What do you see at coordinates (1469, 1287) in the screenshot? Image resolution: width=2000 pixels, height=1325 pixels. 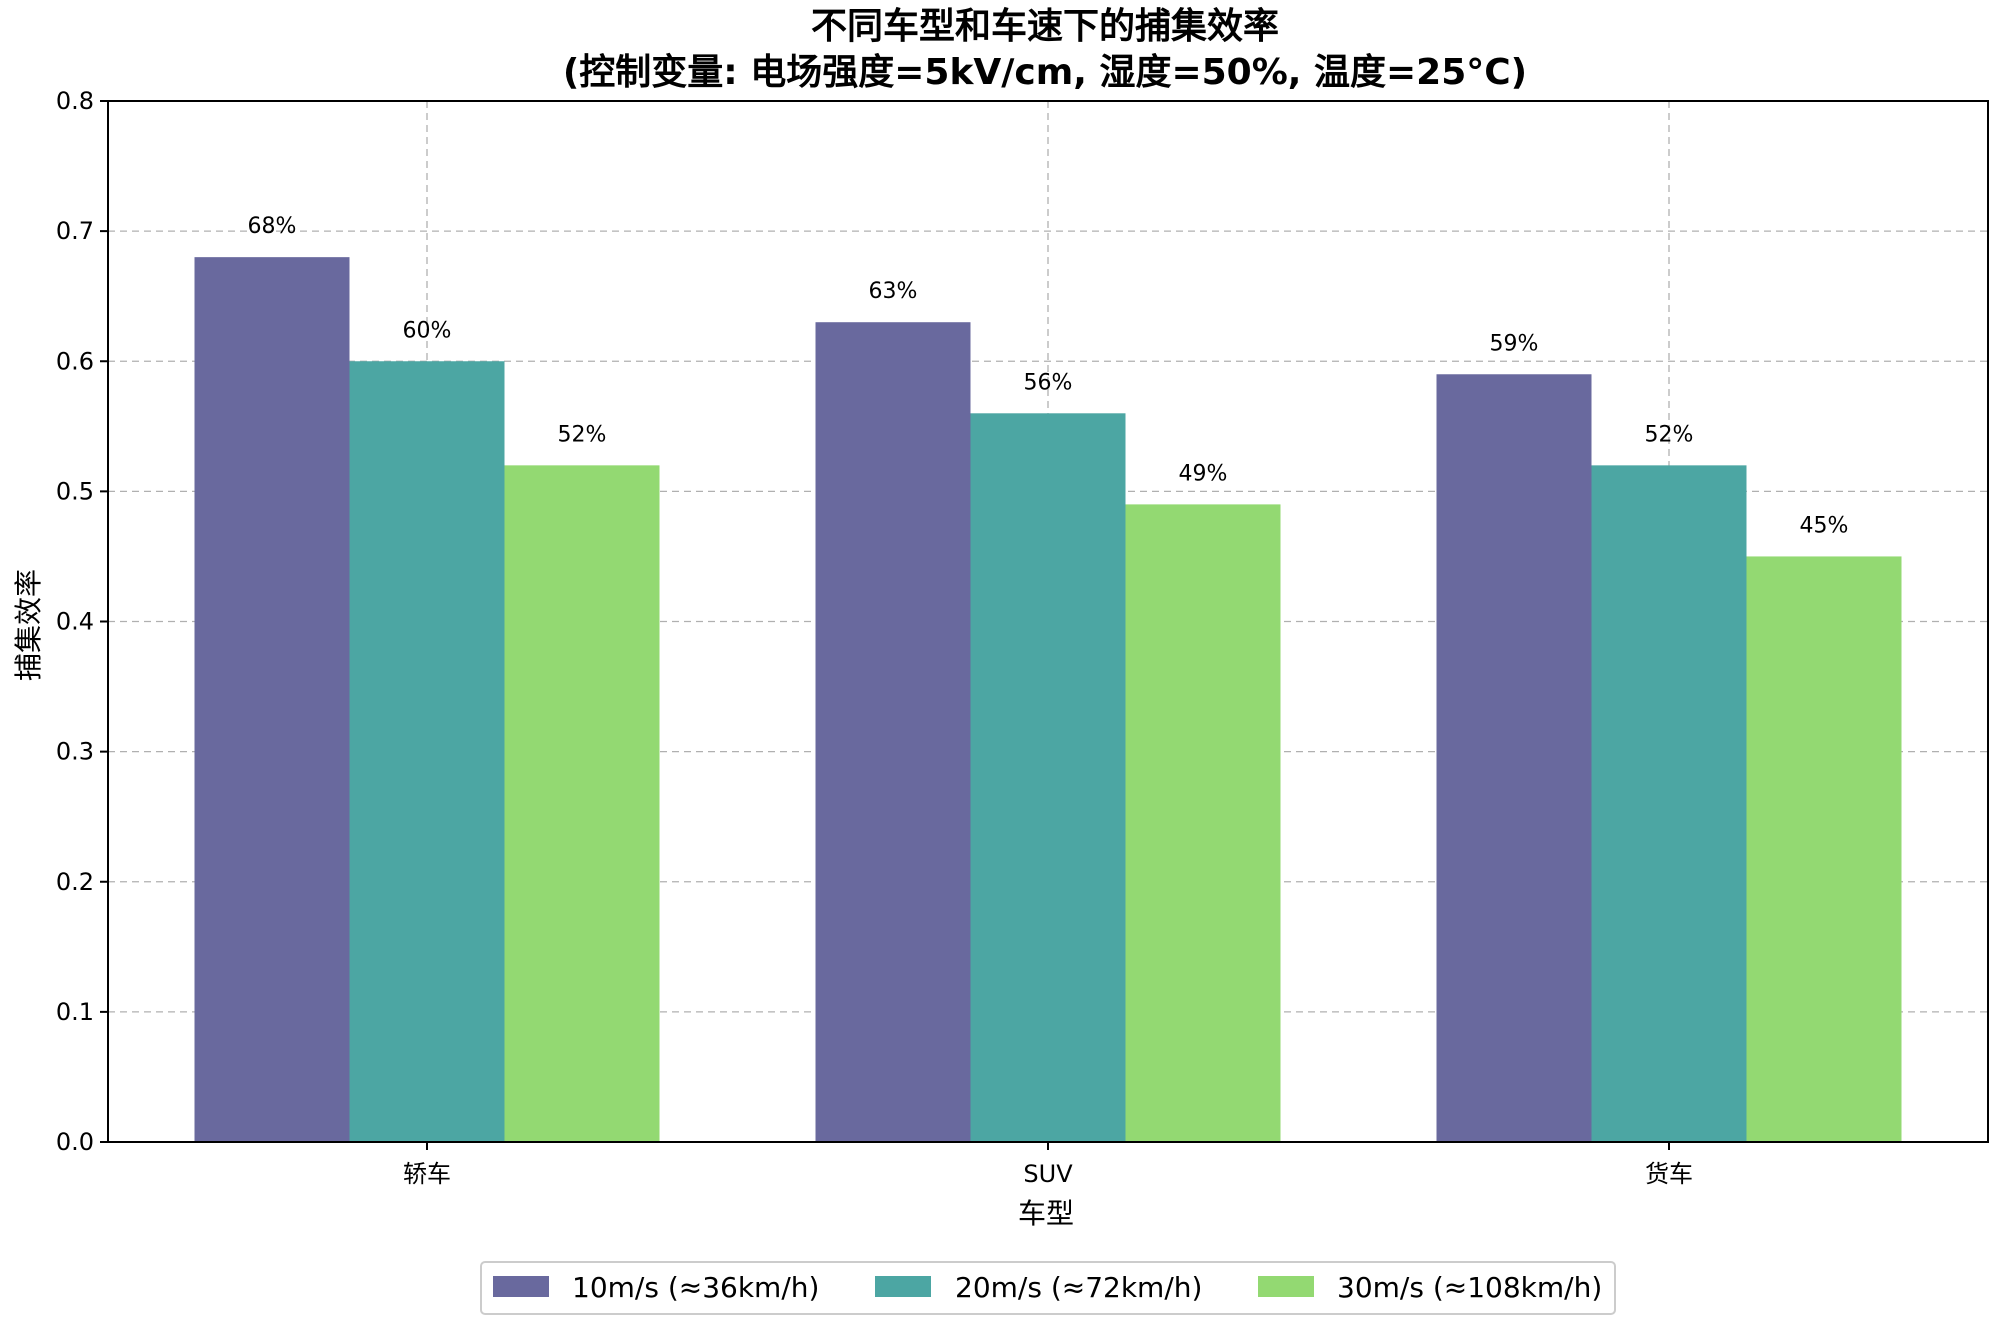 I see `legend-entry: 30m/s (≈108km/h)` at bounding box center [1469, 1287].